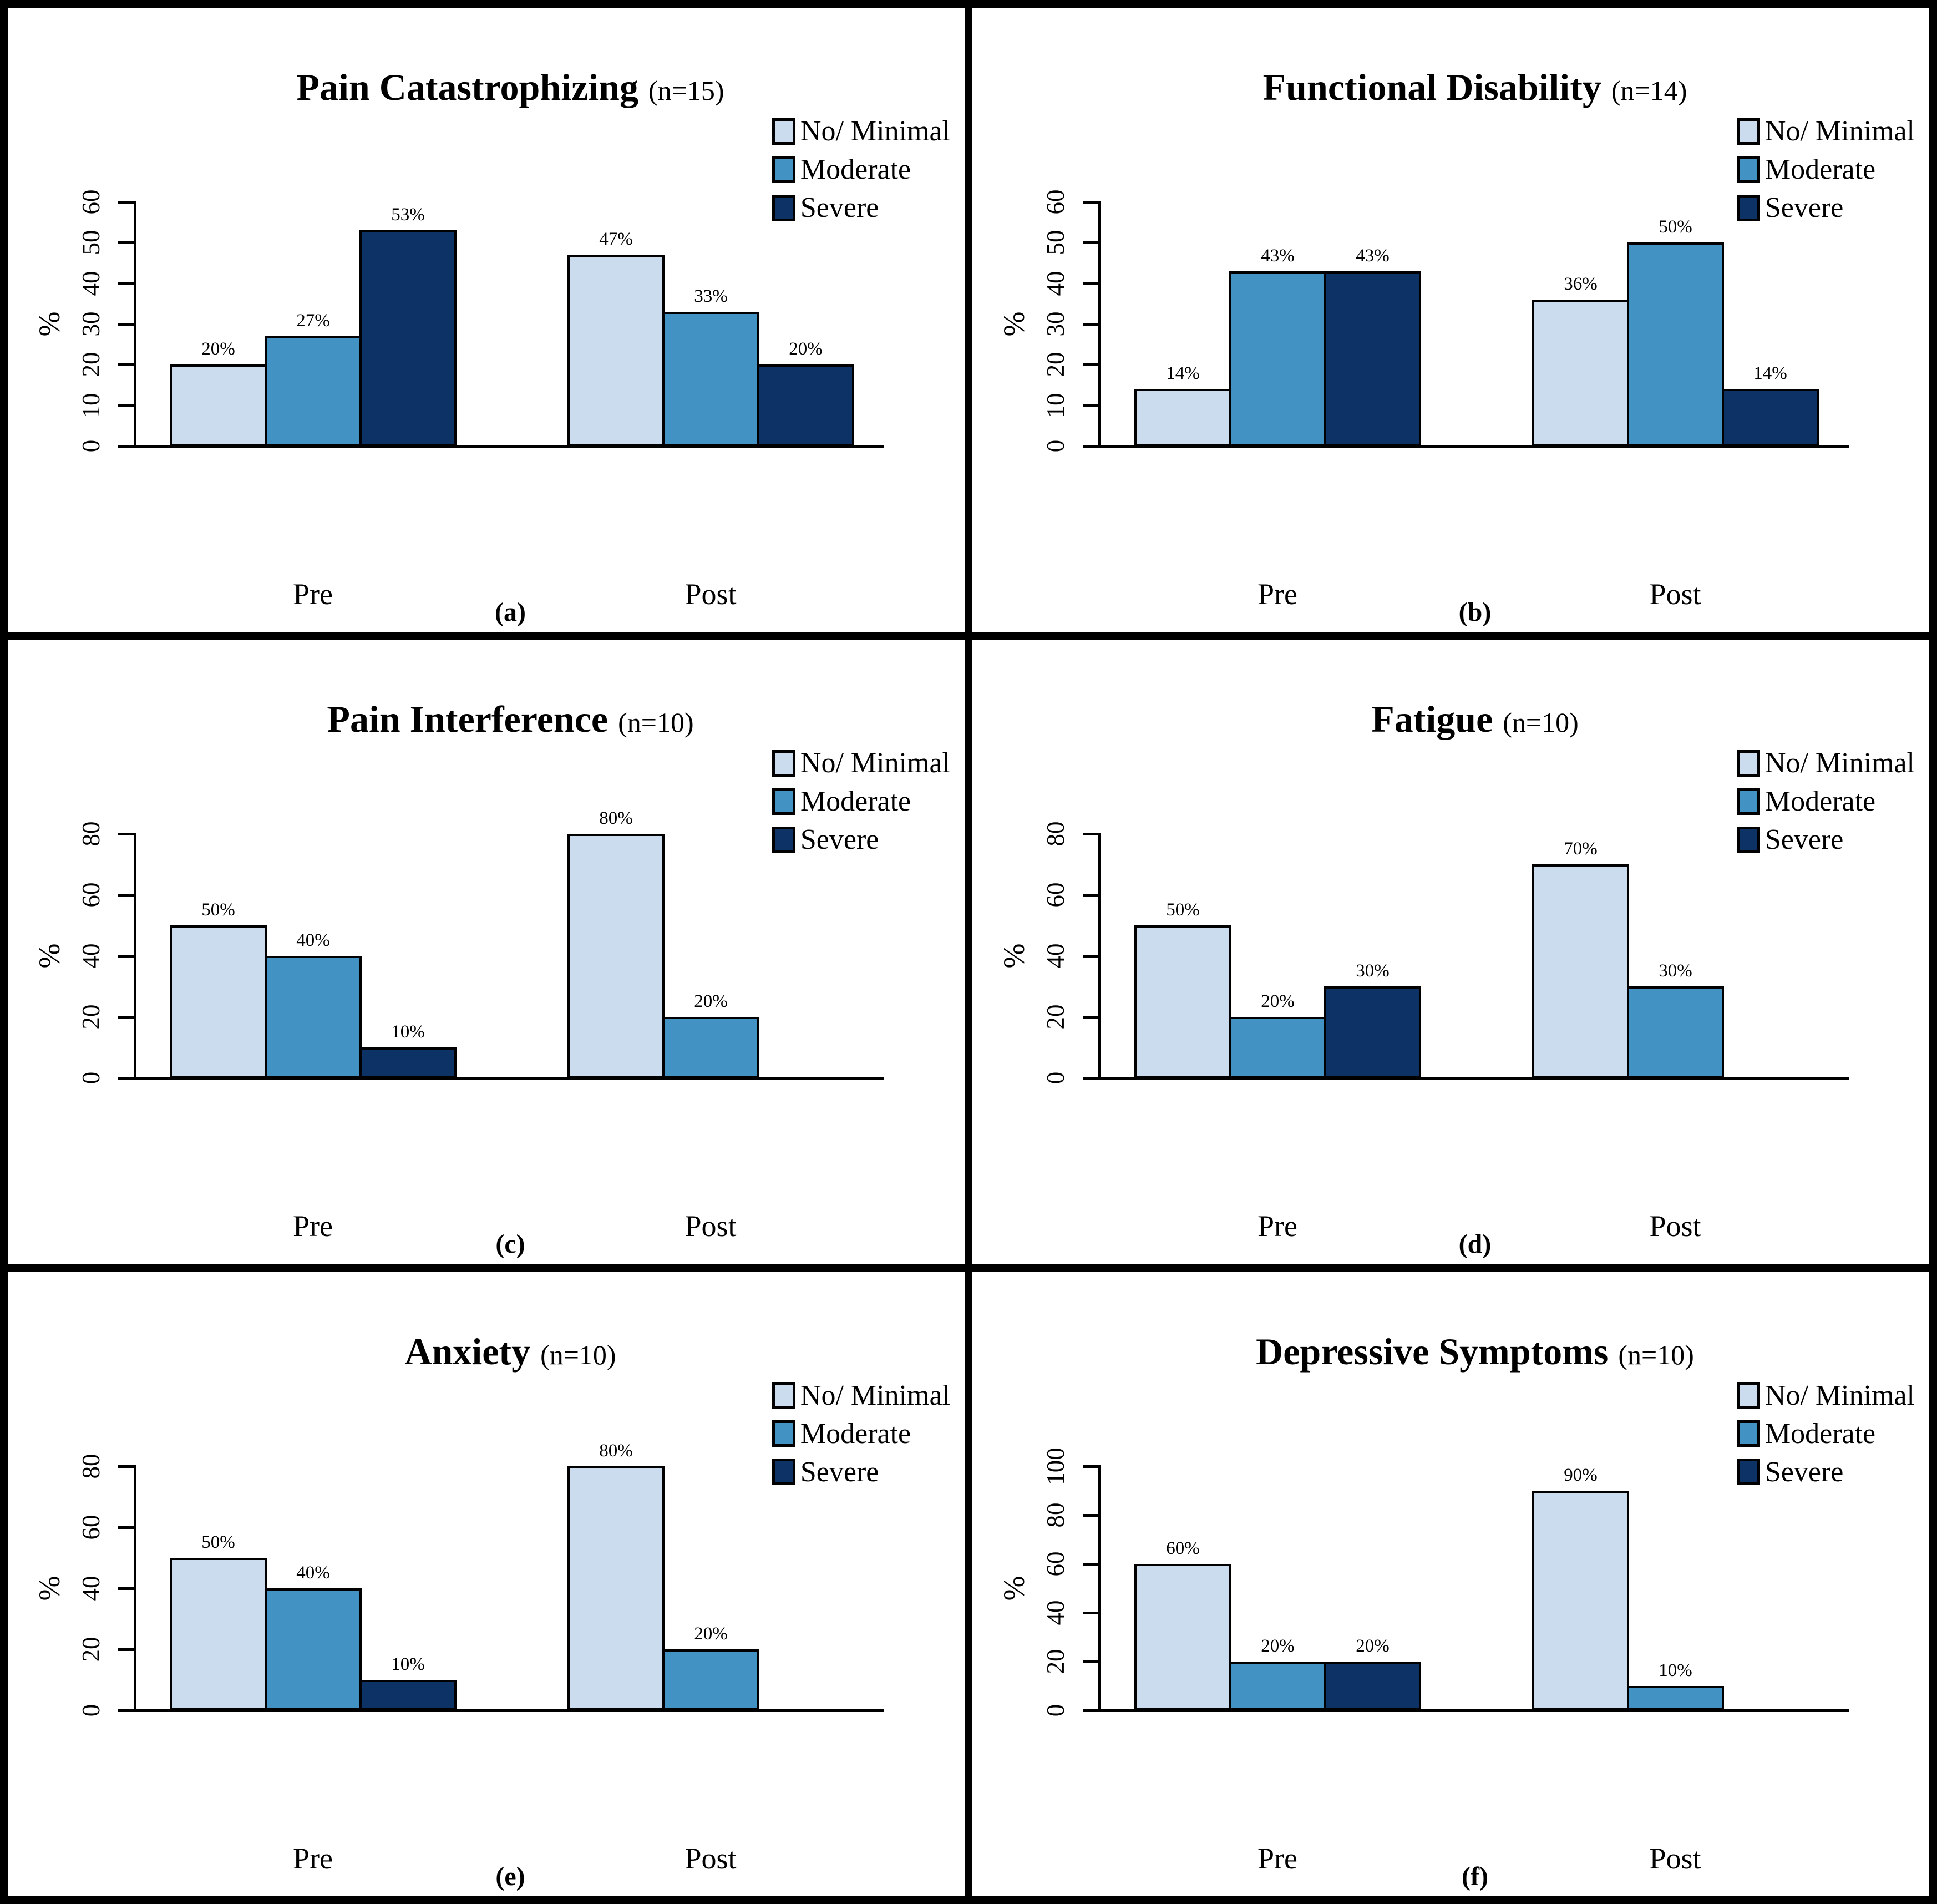  Describe the element at coordinates (1475, 1244) in the screenshot. I see `panel-caption: (d)` at that location.